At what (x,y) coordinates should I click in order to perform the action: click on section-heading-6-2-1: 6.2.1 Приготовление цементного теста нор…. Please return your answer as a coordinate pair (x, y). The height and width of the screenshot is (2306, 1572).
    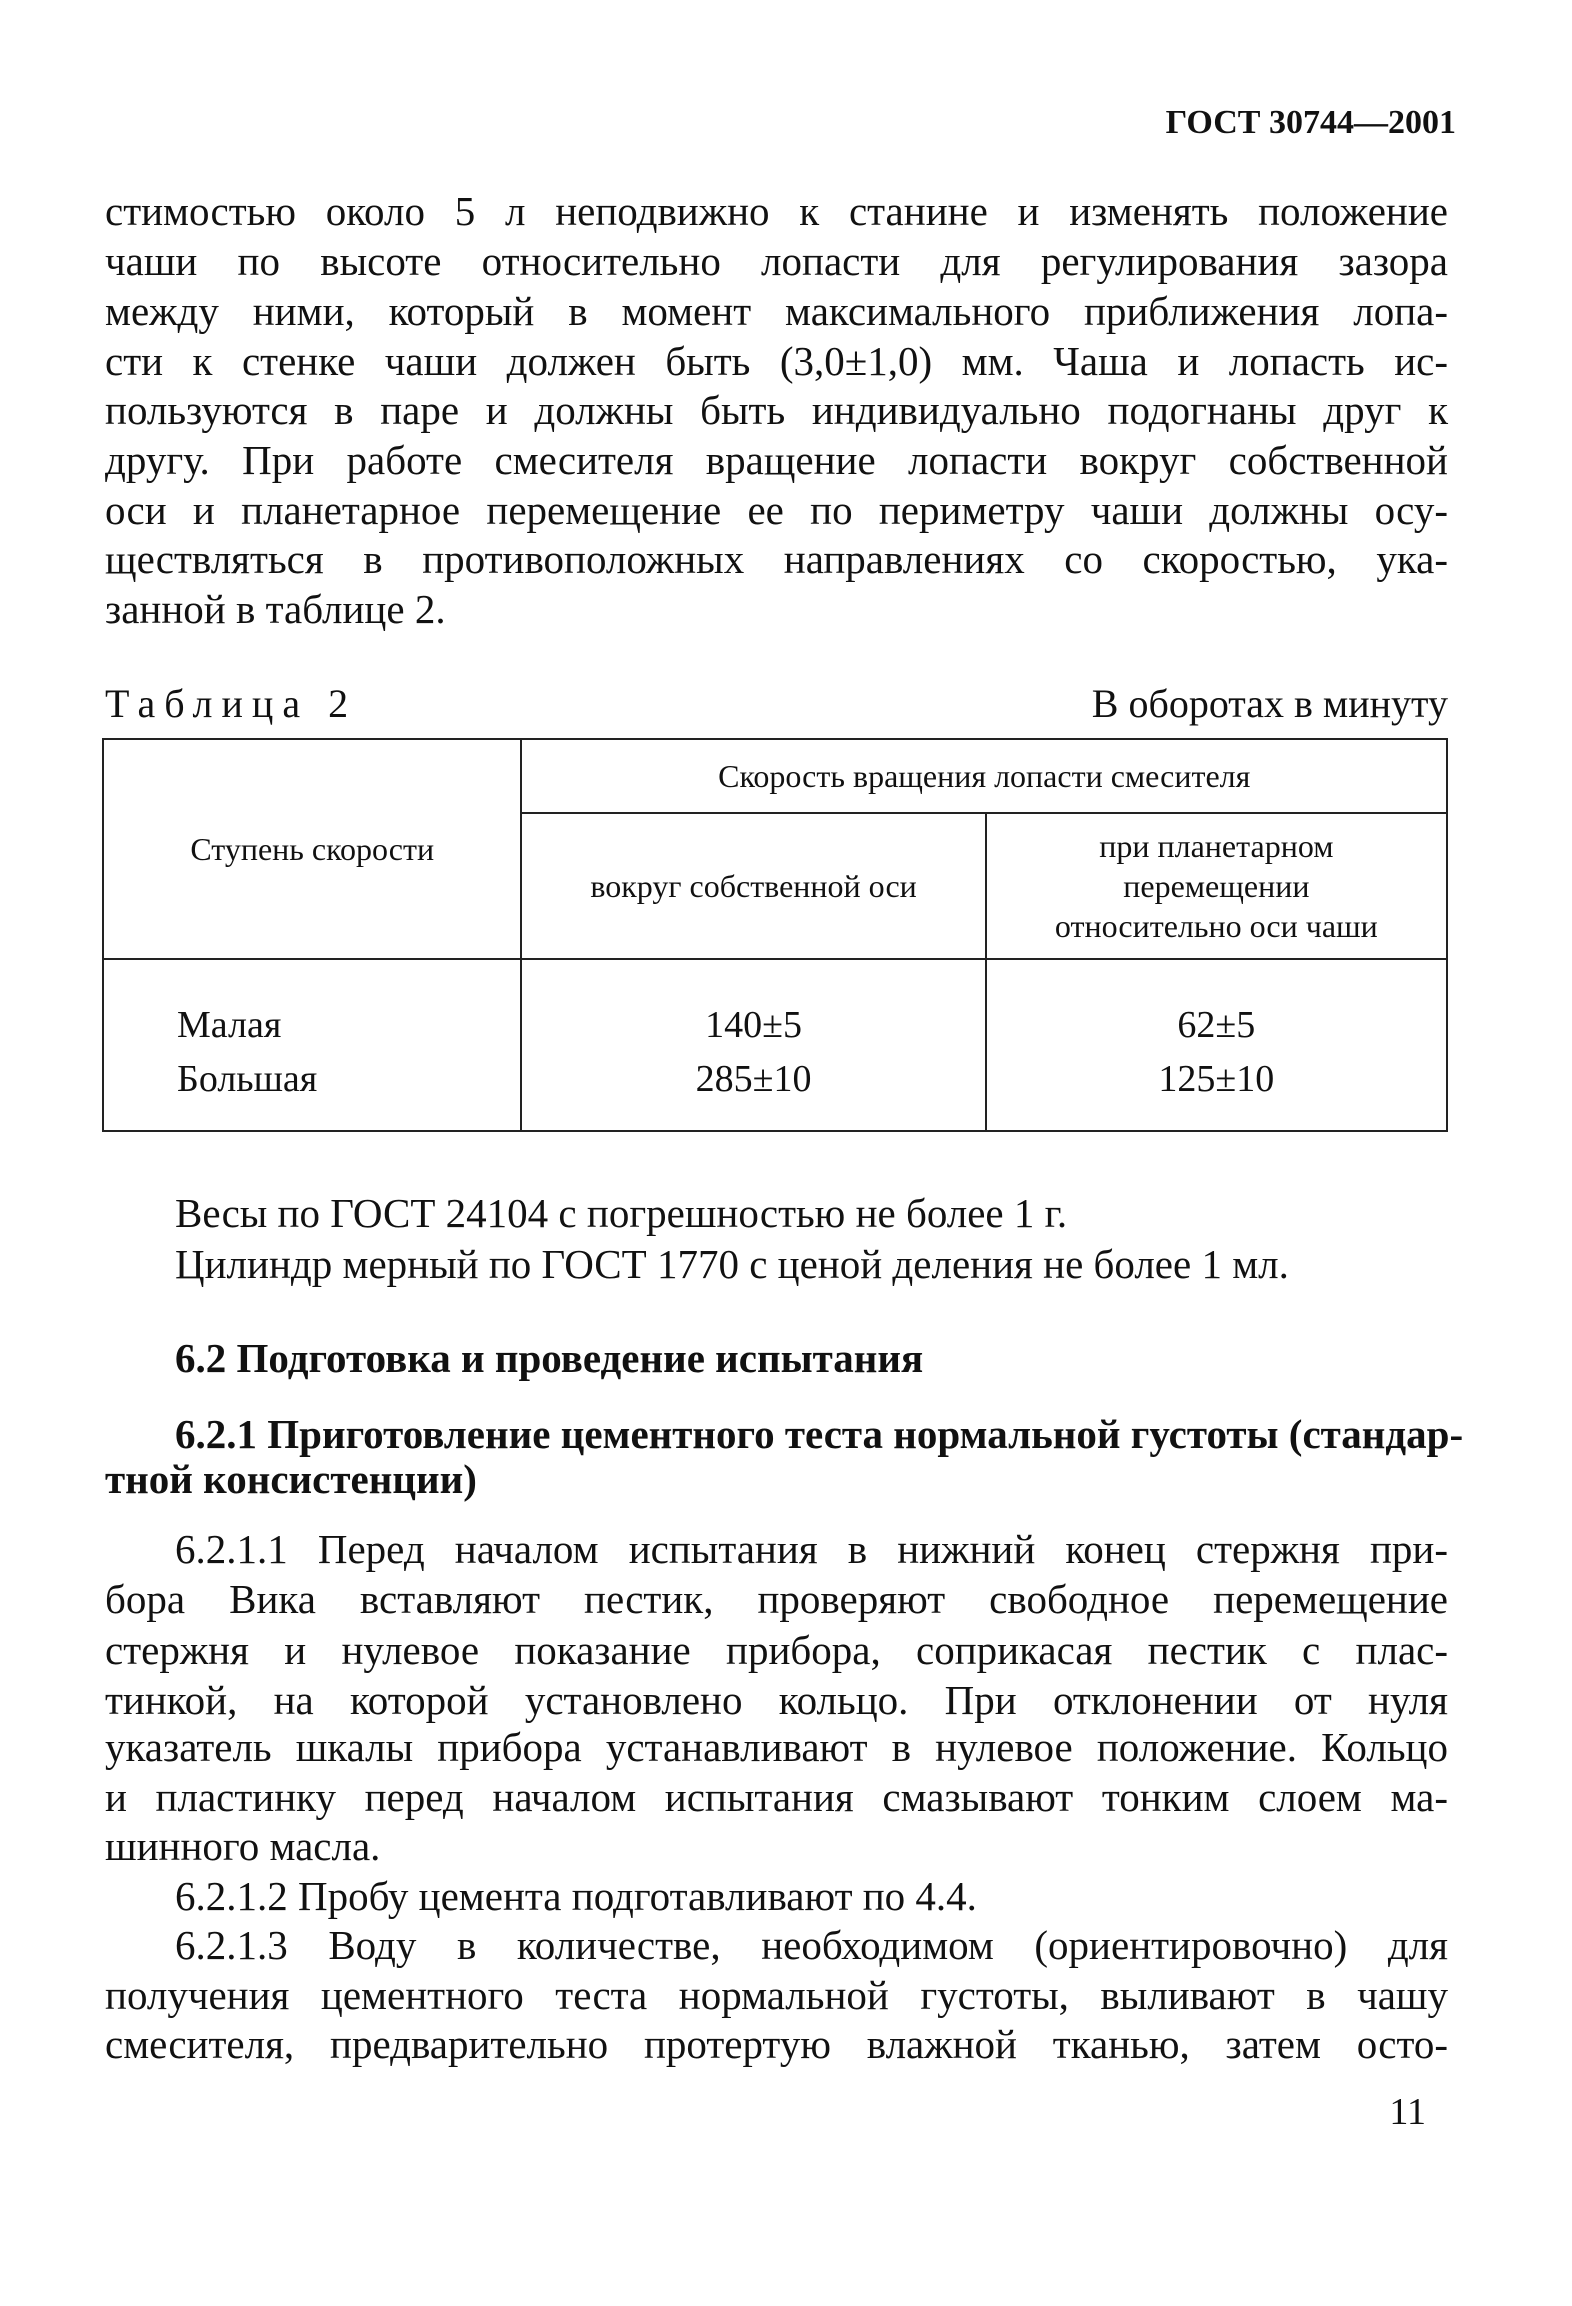
    Looking at the image, I should click on (819, 1434).